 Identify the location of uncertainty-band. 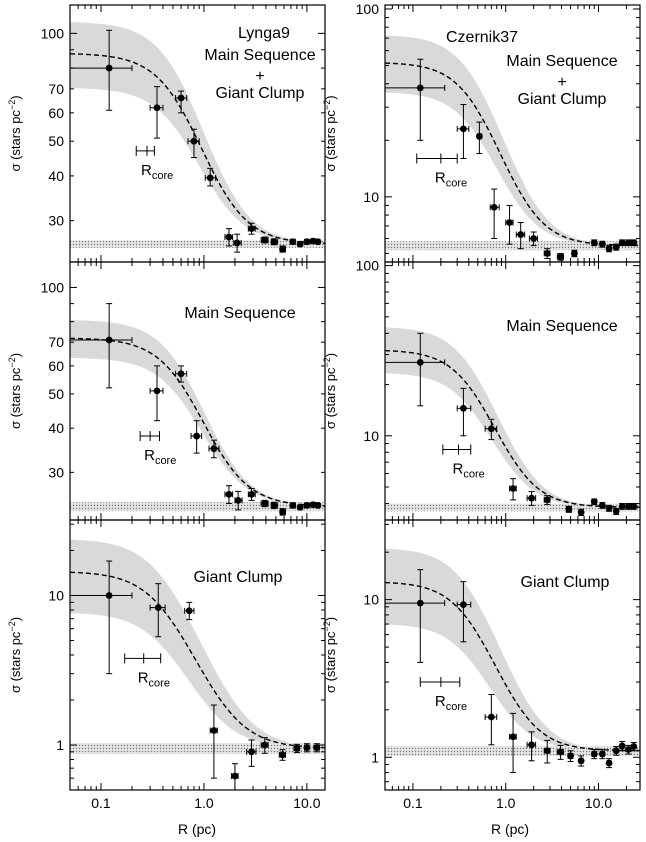
(197, 413).